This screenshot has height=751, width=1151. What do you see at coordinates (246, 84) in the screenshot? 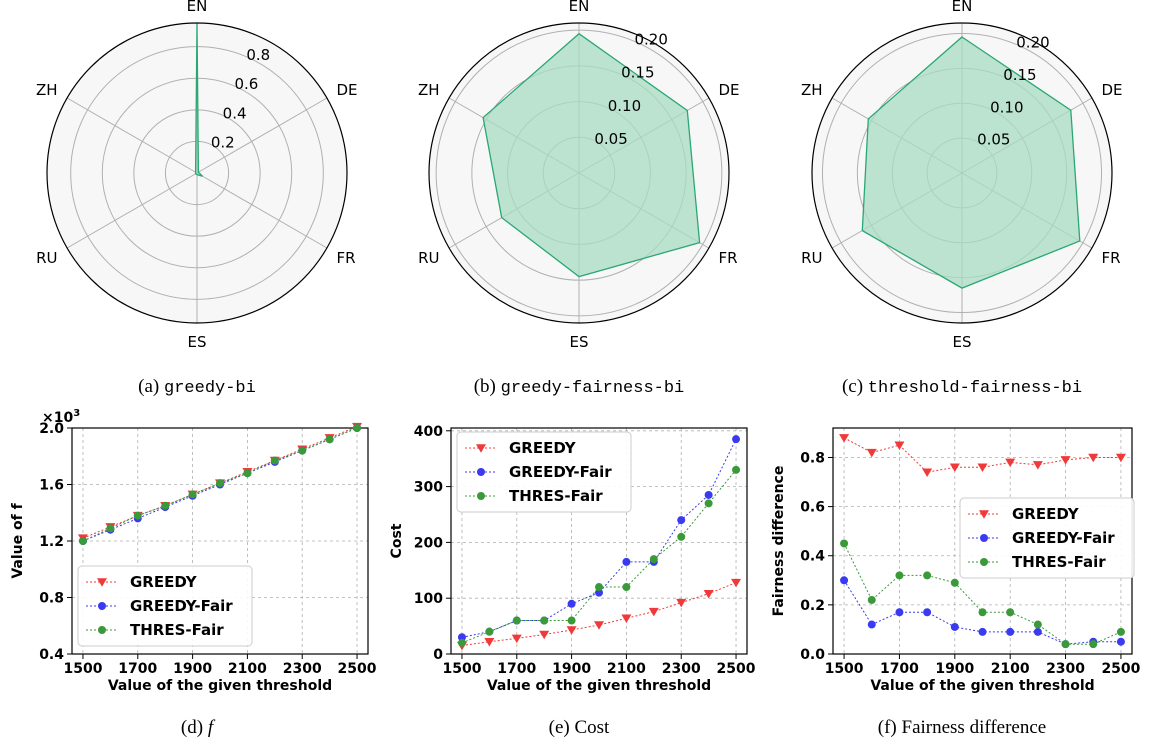
I see `radar-rtick-label: 0.6` at bounding box center [246, 84].